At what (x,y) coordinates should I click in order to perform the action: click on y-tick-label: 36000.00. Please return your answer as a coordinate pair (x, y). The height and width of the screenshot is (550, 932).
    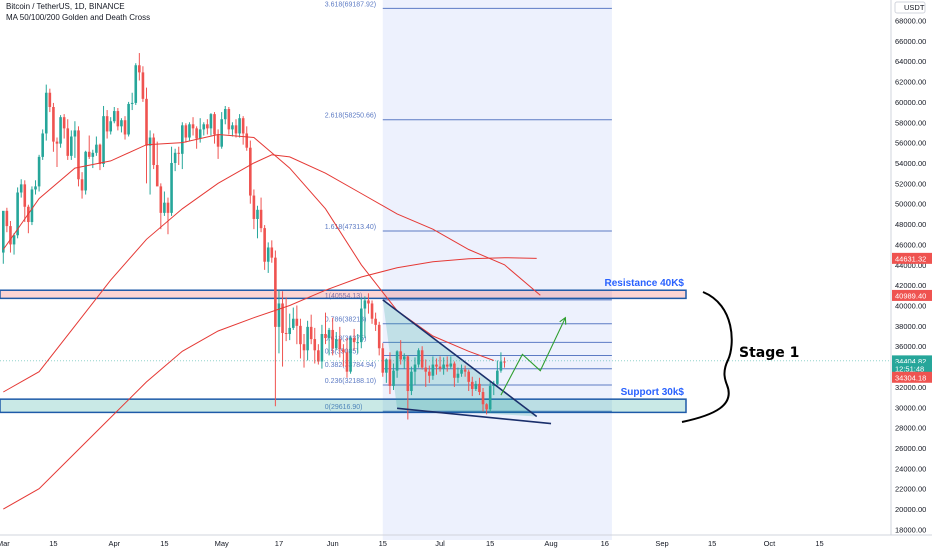
    Looking at the image, I should click on (910, 346).